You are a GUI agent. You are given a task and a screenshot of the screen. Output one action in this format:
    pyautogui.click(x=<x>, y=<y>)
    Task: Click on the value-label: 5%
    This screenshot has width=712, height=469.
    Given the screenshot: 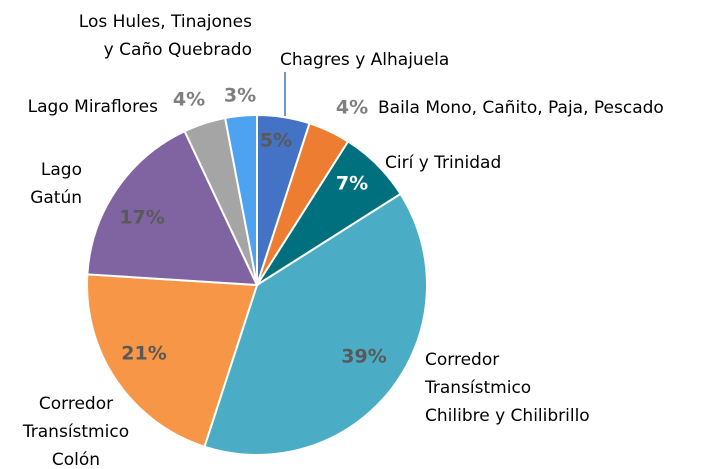 What is the action you would take?
    pyautogui.click(x=276, y=141)
    